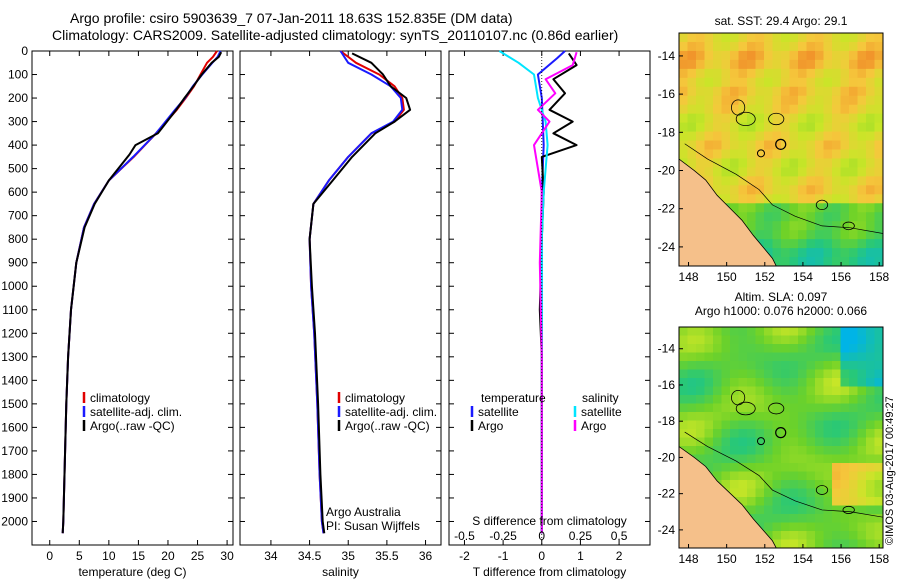 This screenshot has width=900, height=580. I want to click on y-tick-label: 300, so click(18, 122).